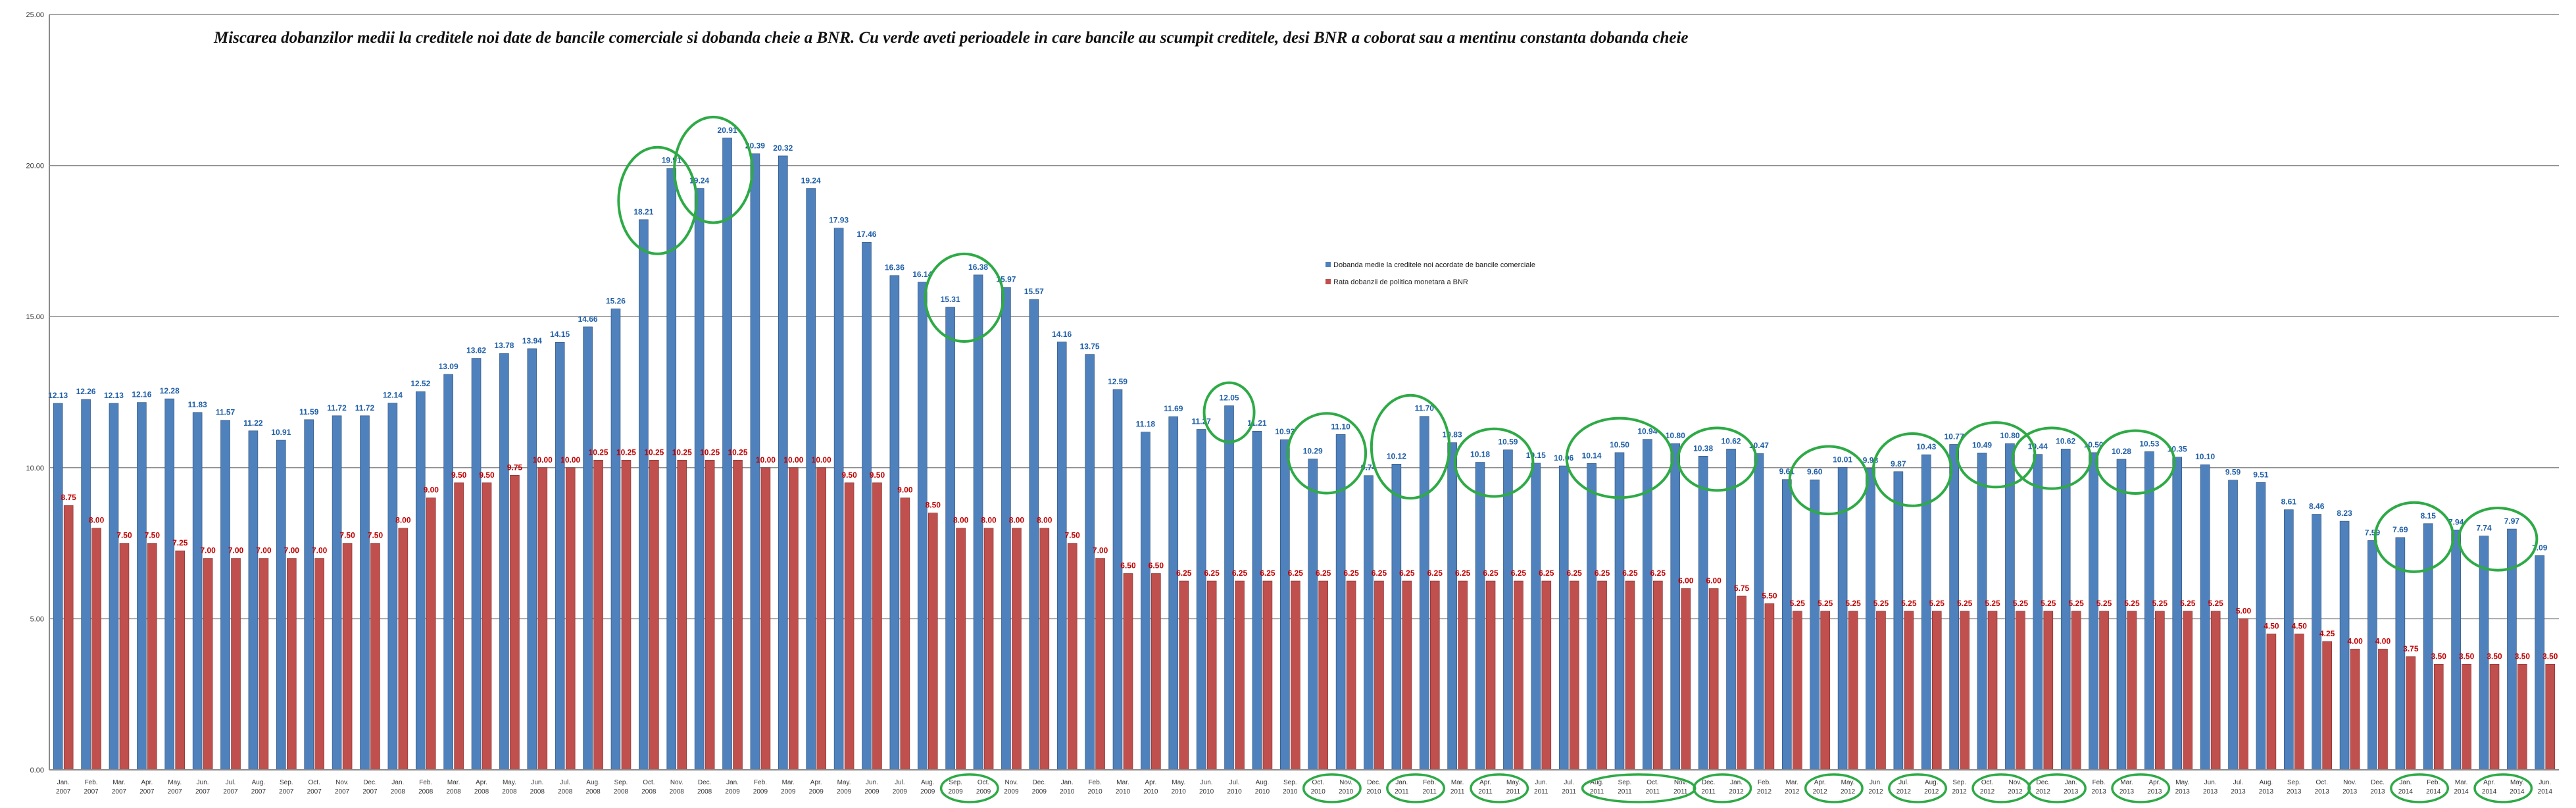 The image size is (2576, 808). I want to click on data-label-commercial: 11.70, so click(1425, 408).